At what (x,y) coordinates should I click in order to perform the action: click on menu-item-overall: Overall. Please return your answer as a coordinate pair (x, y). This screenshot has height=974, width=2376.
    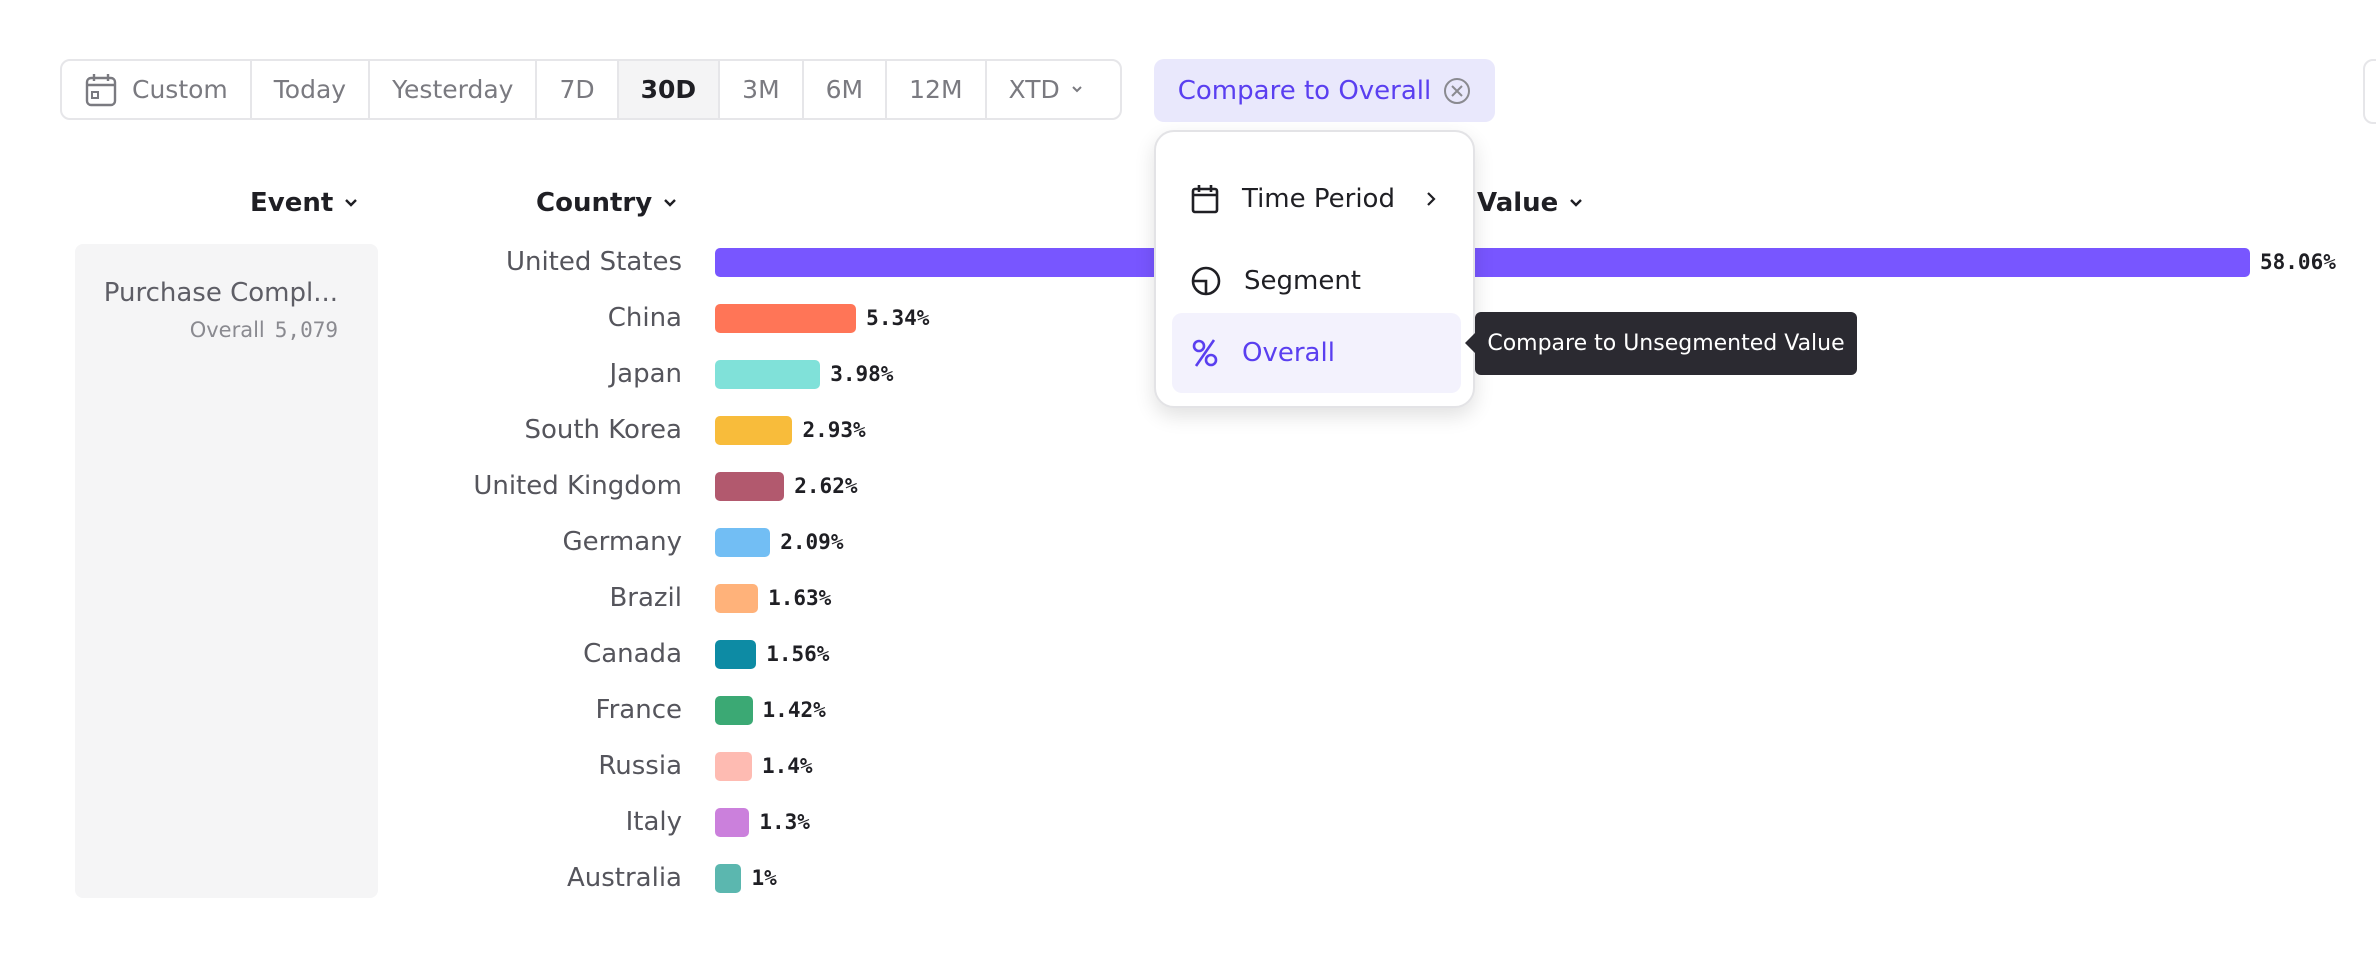
    Looking at the image, I should click on (1316, 353).